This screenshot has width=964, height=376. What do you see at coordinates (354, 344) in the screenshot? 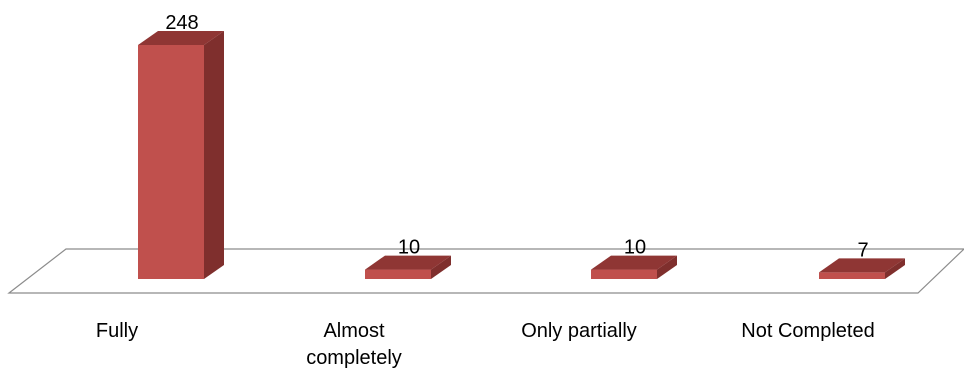
I see `category-label: Almost completely` at bounding box center [354, 344].